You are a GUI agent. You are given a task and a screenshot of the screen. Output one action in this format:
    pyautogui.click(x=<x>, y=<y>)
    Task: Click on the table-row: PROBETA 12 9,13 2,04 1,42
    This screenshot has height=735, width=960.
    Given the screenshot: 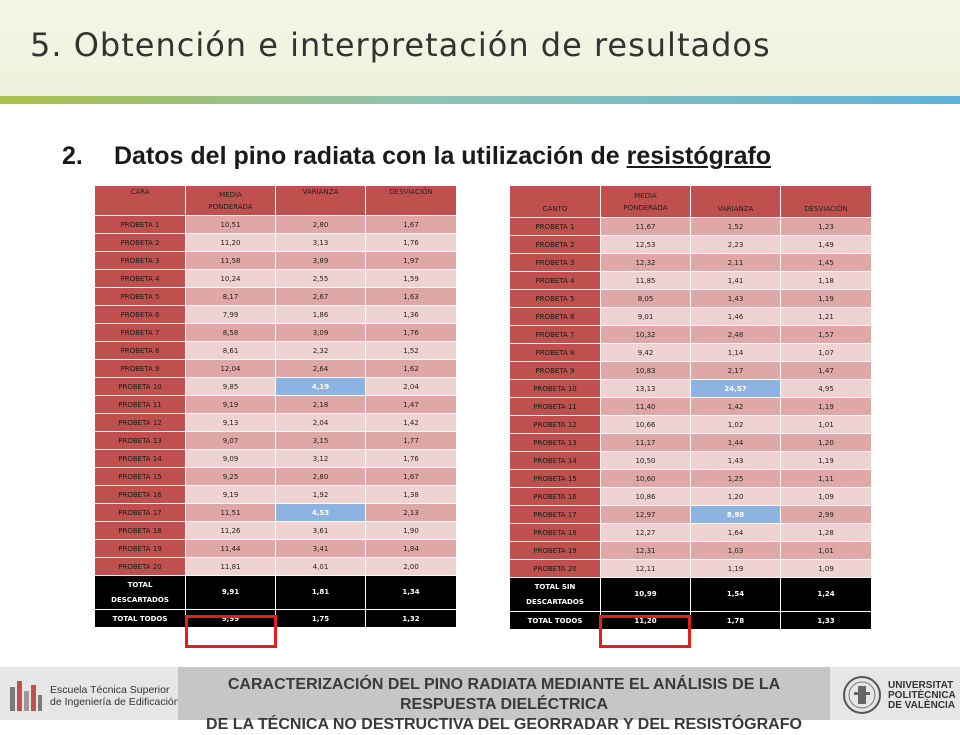 What is the action you would take?
    pyautogui.click(x=276, y=423)
    